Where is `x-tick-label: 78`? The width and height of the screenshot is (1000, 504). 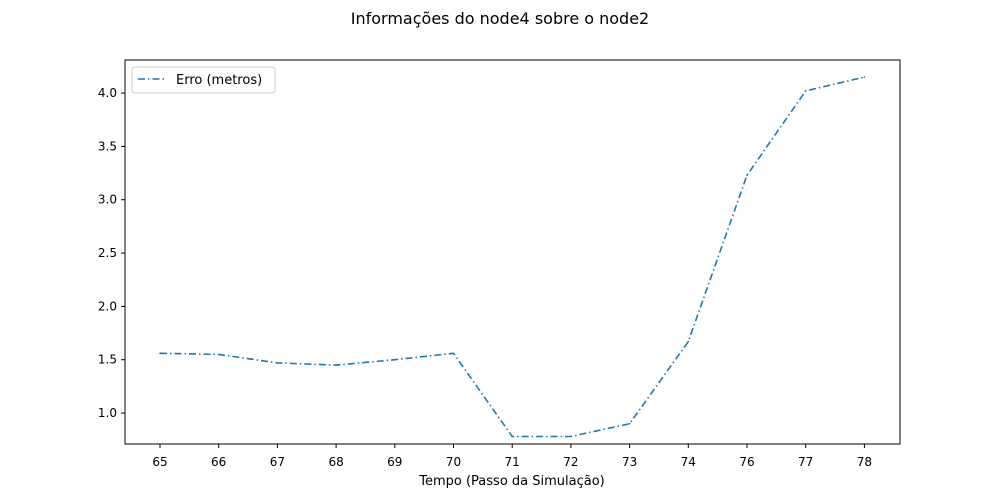
x-tick-label: 78 is located at coordinates (864, 462).